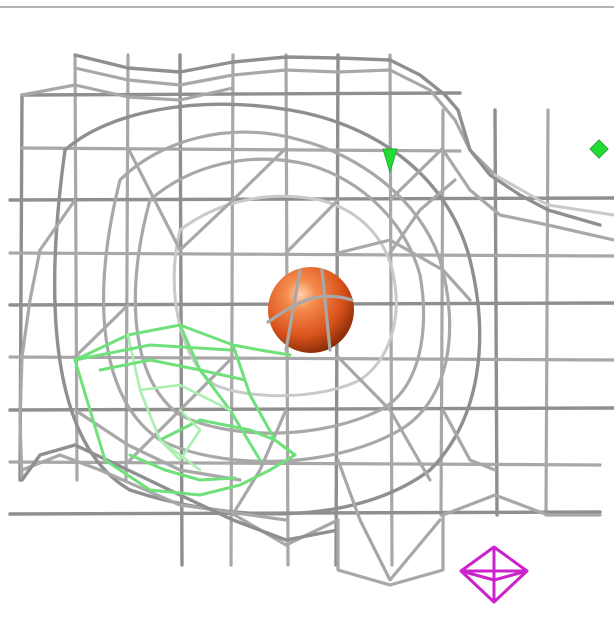 The width and height of the screenshot is (614, 620). Describe the element at coordinates (599, 149) in the screenshot. I see `green-marker-small` at that location.